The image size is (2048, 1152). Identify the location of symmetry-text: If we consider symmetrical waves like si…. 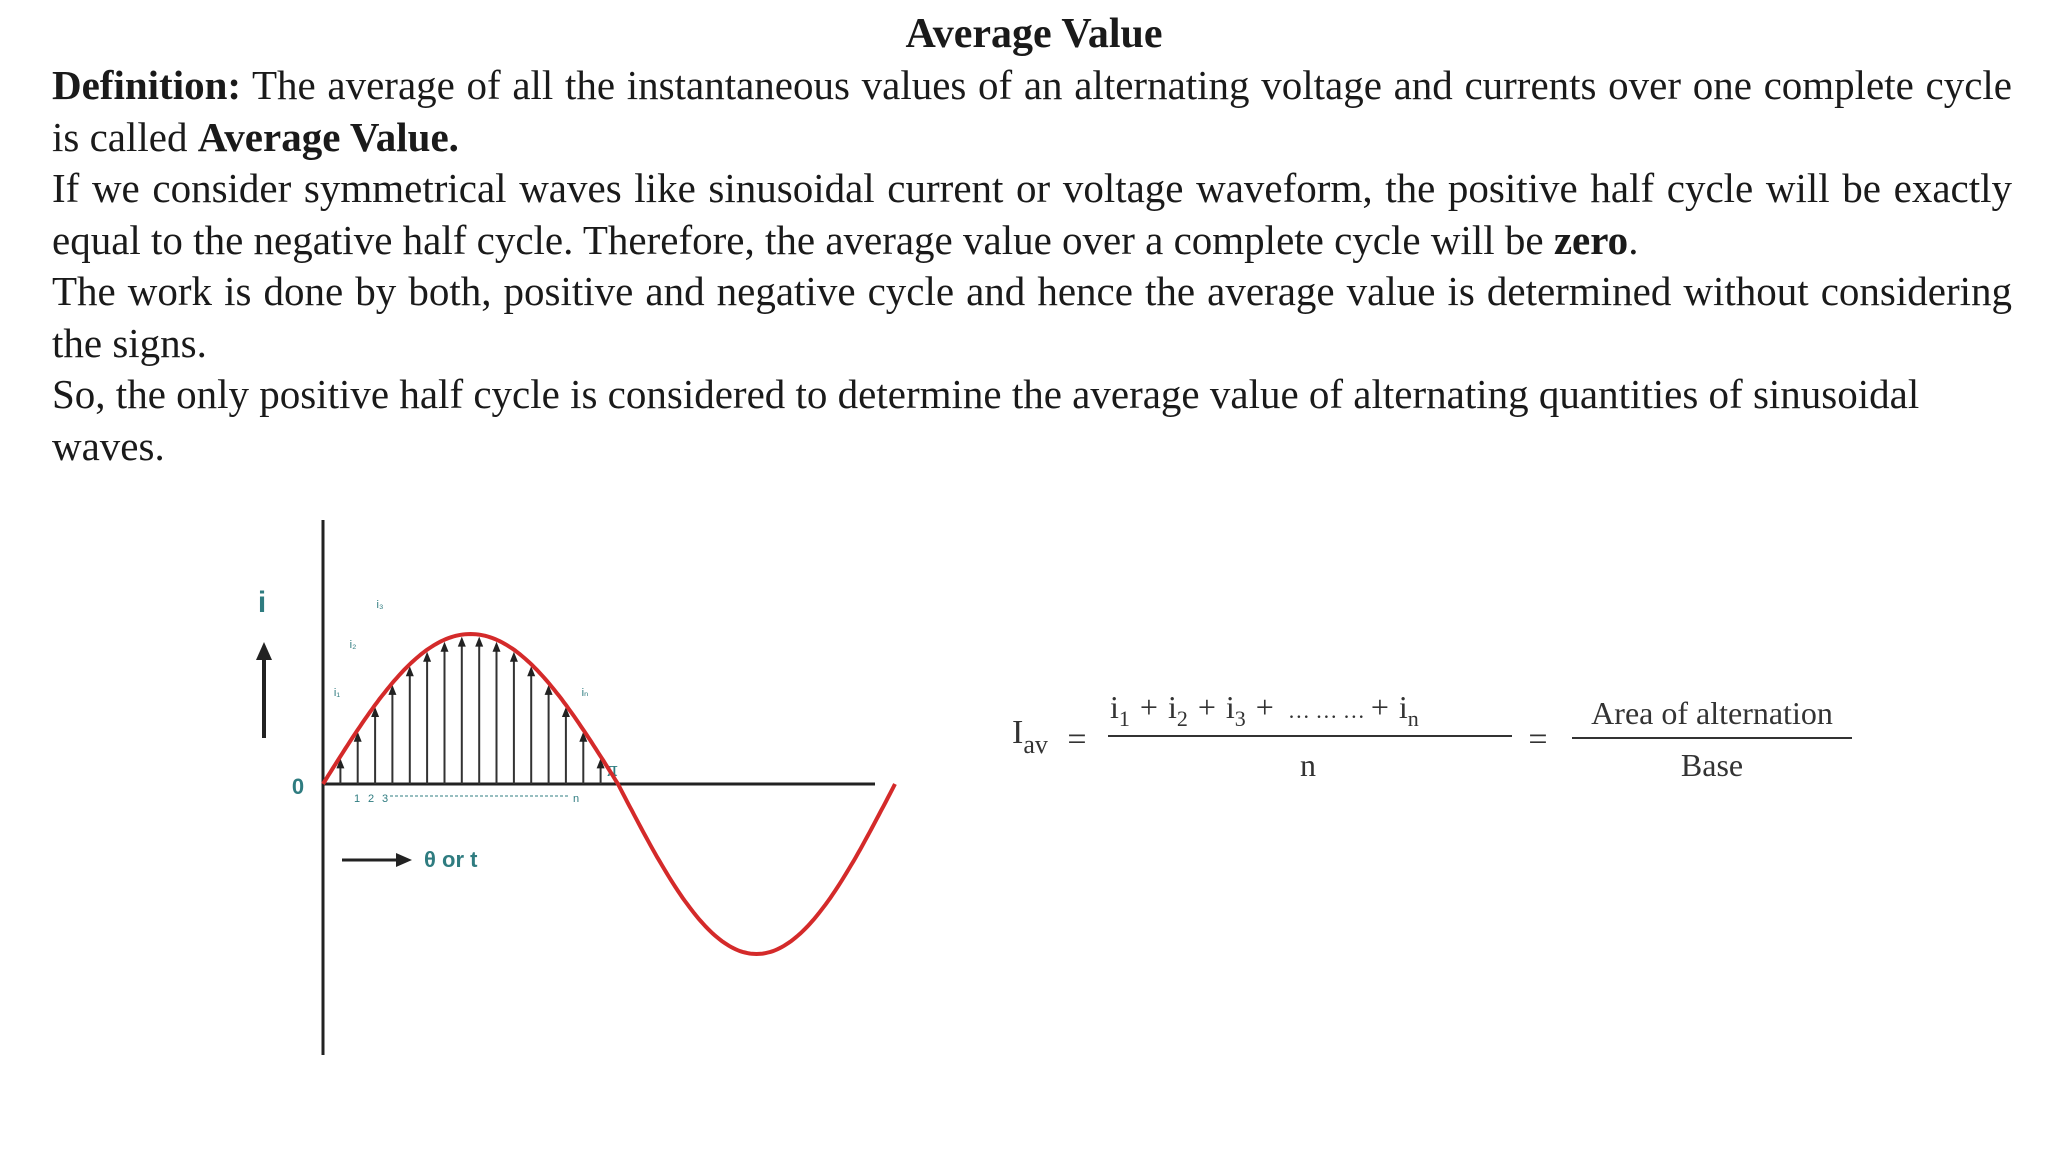
(1032, 214).